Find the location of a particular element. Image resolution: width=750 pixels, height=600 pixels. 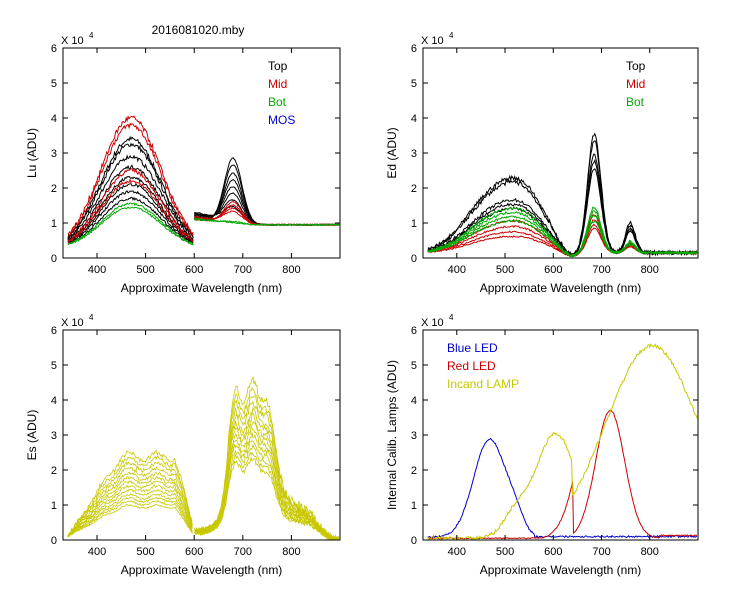

y-tick-label-es-4: 4 is located at coordinates (54, 401).